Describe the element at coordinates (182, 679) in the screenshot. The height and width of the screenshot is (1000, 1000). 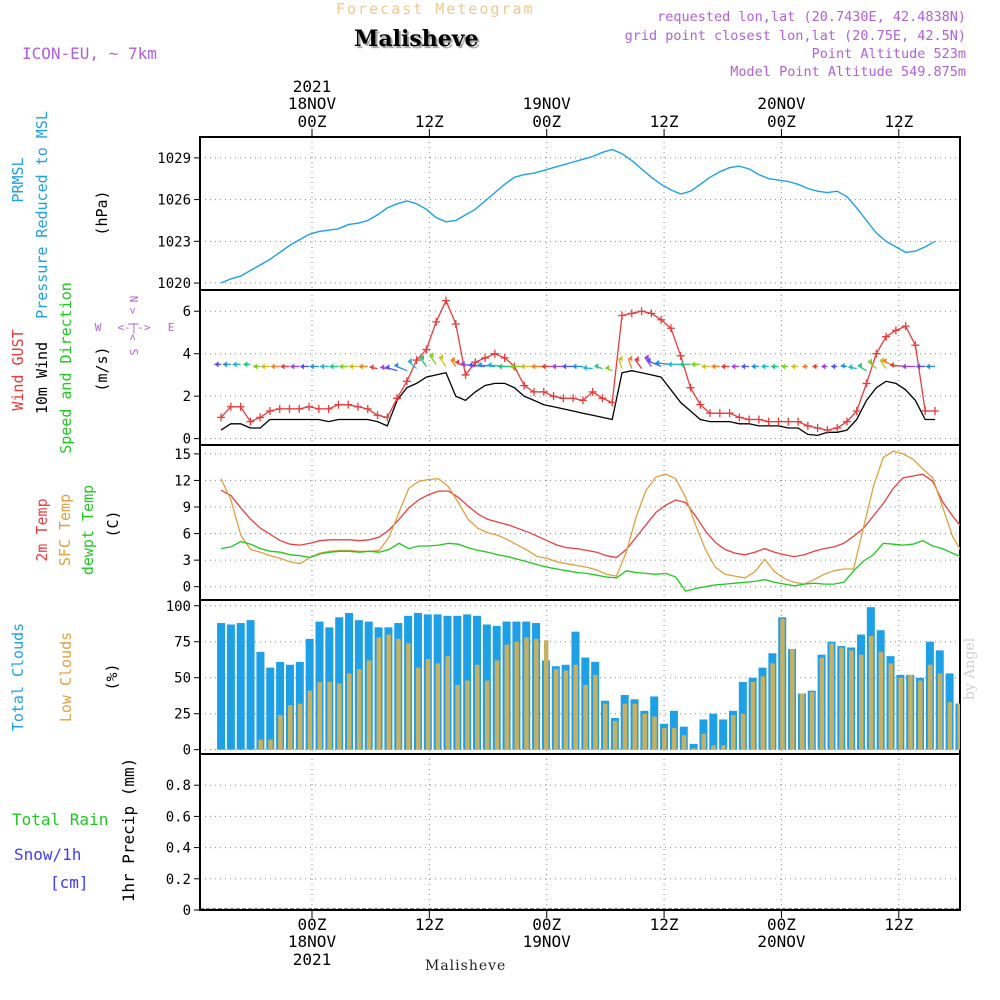
I see `ytick-label: 50` at that location.